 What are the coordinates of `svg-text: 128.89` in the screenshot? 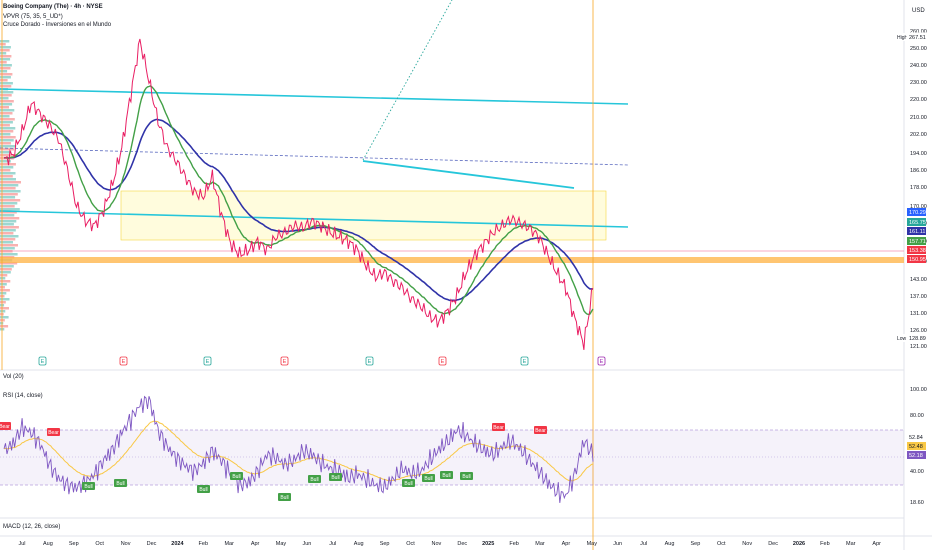 It's located at (917, 339).